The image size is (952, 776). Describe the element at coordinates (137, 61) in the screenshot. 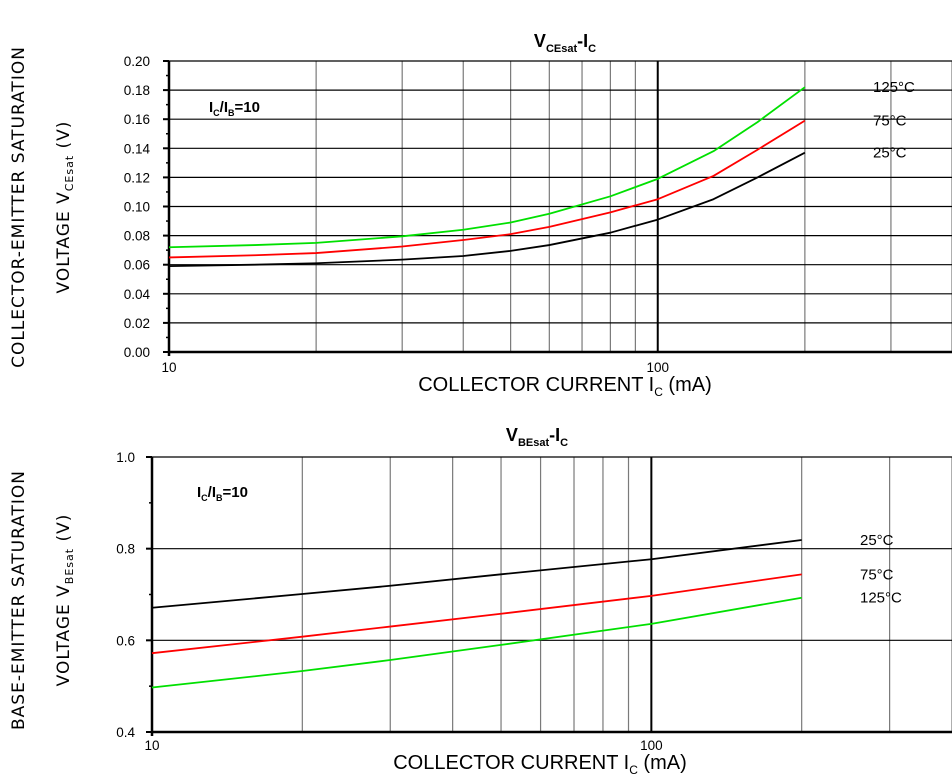

I see `y-tick-label: 0.20` at that location.